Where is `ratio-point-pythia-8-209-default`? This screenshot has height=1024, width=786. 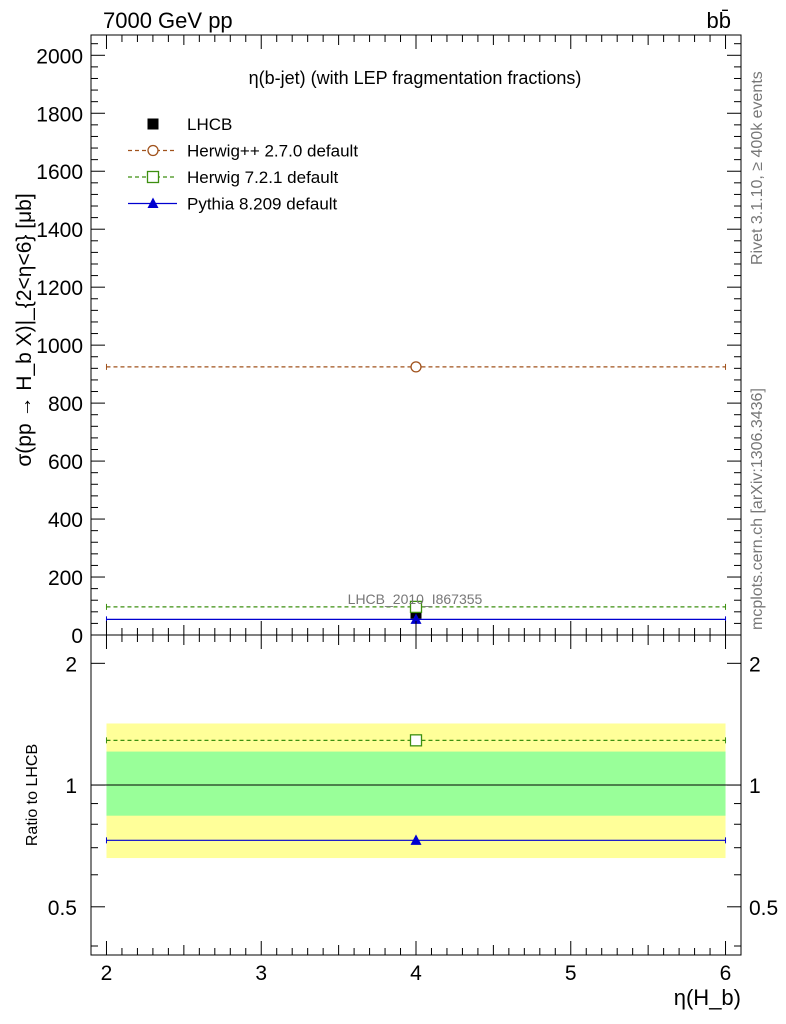 ratio-point-pythia-8-209-default is located at coordinates (416, 839).